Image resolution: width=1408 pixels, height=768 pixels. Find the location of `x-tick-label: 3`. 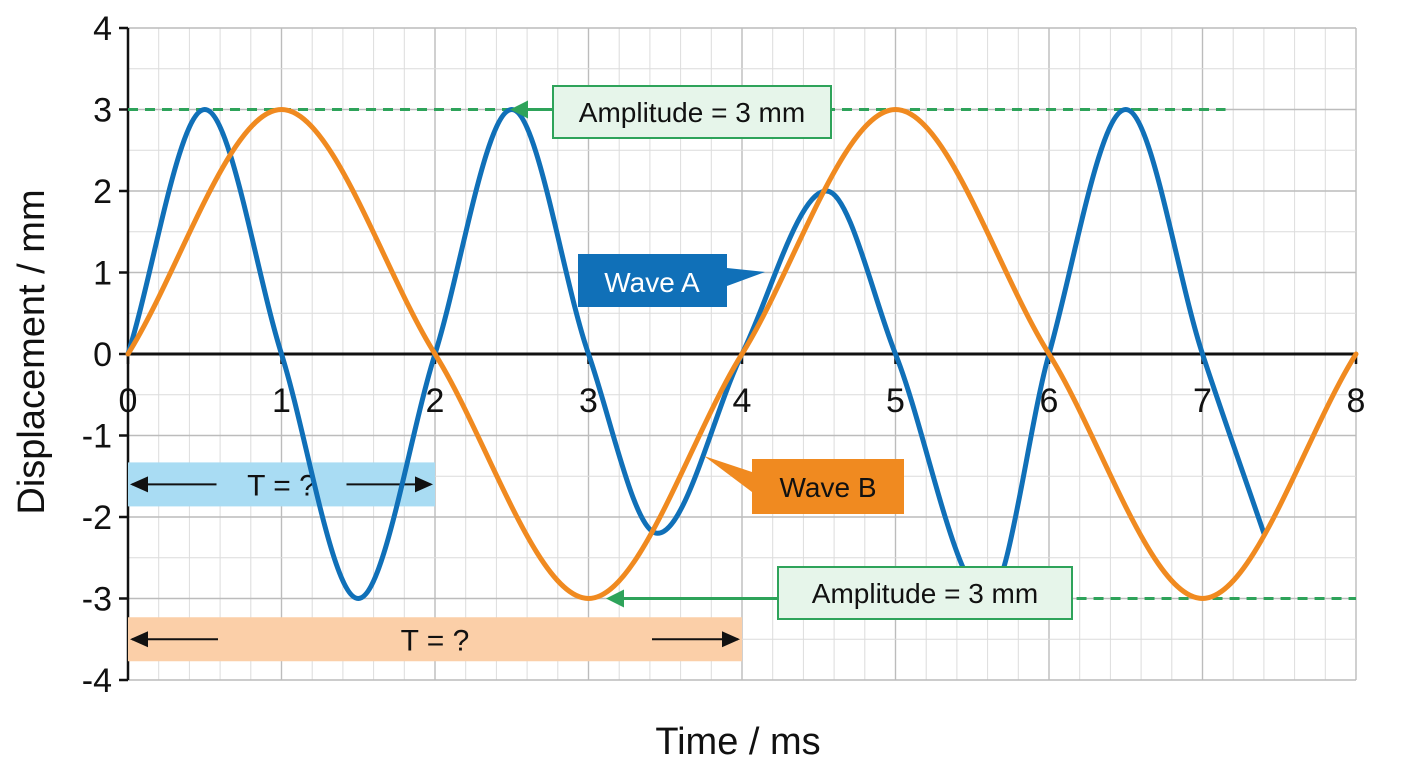

x-tick-label: 3 is located at coordinates (588, 401).